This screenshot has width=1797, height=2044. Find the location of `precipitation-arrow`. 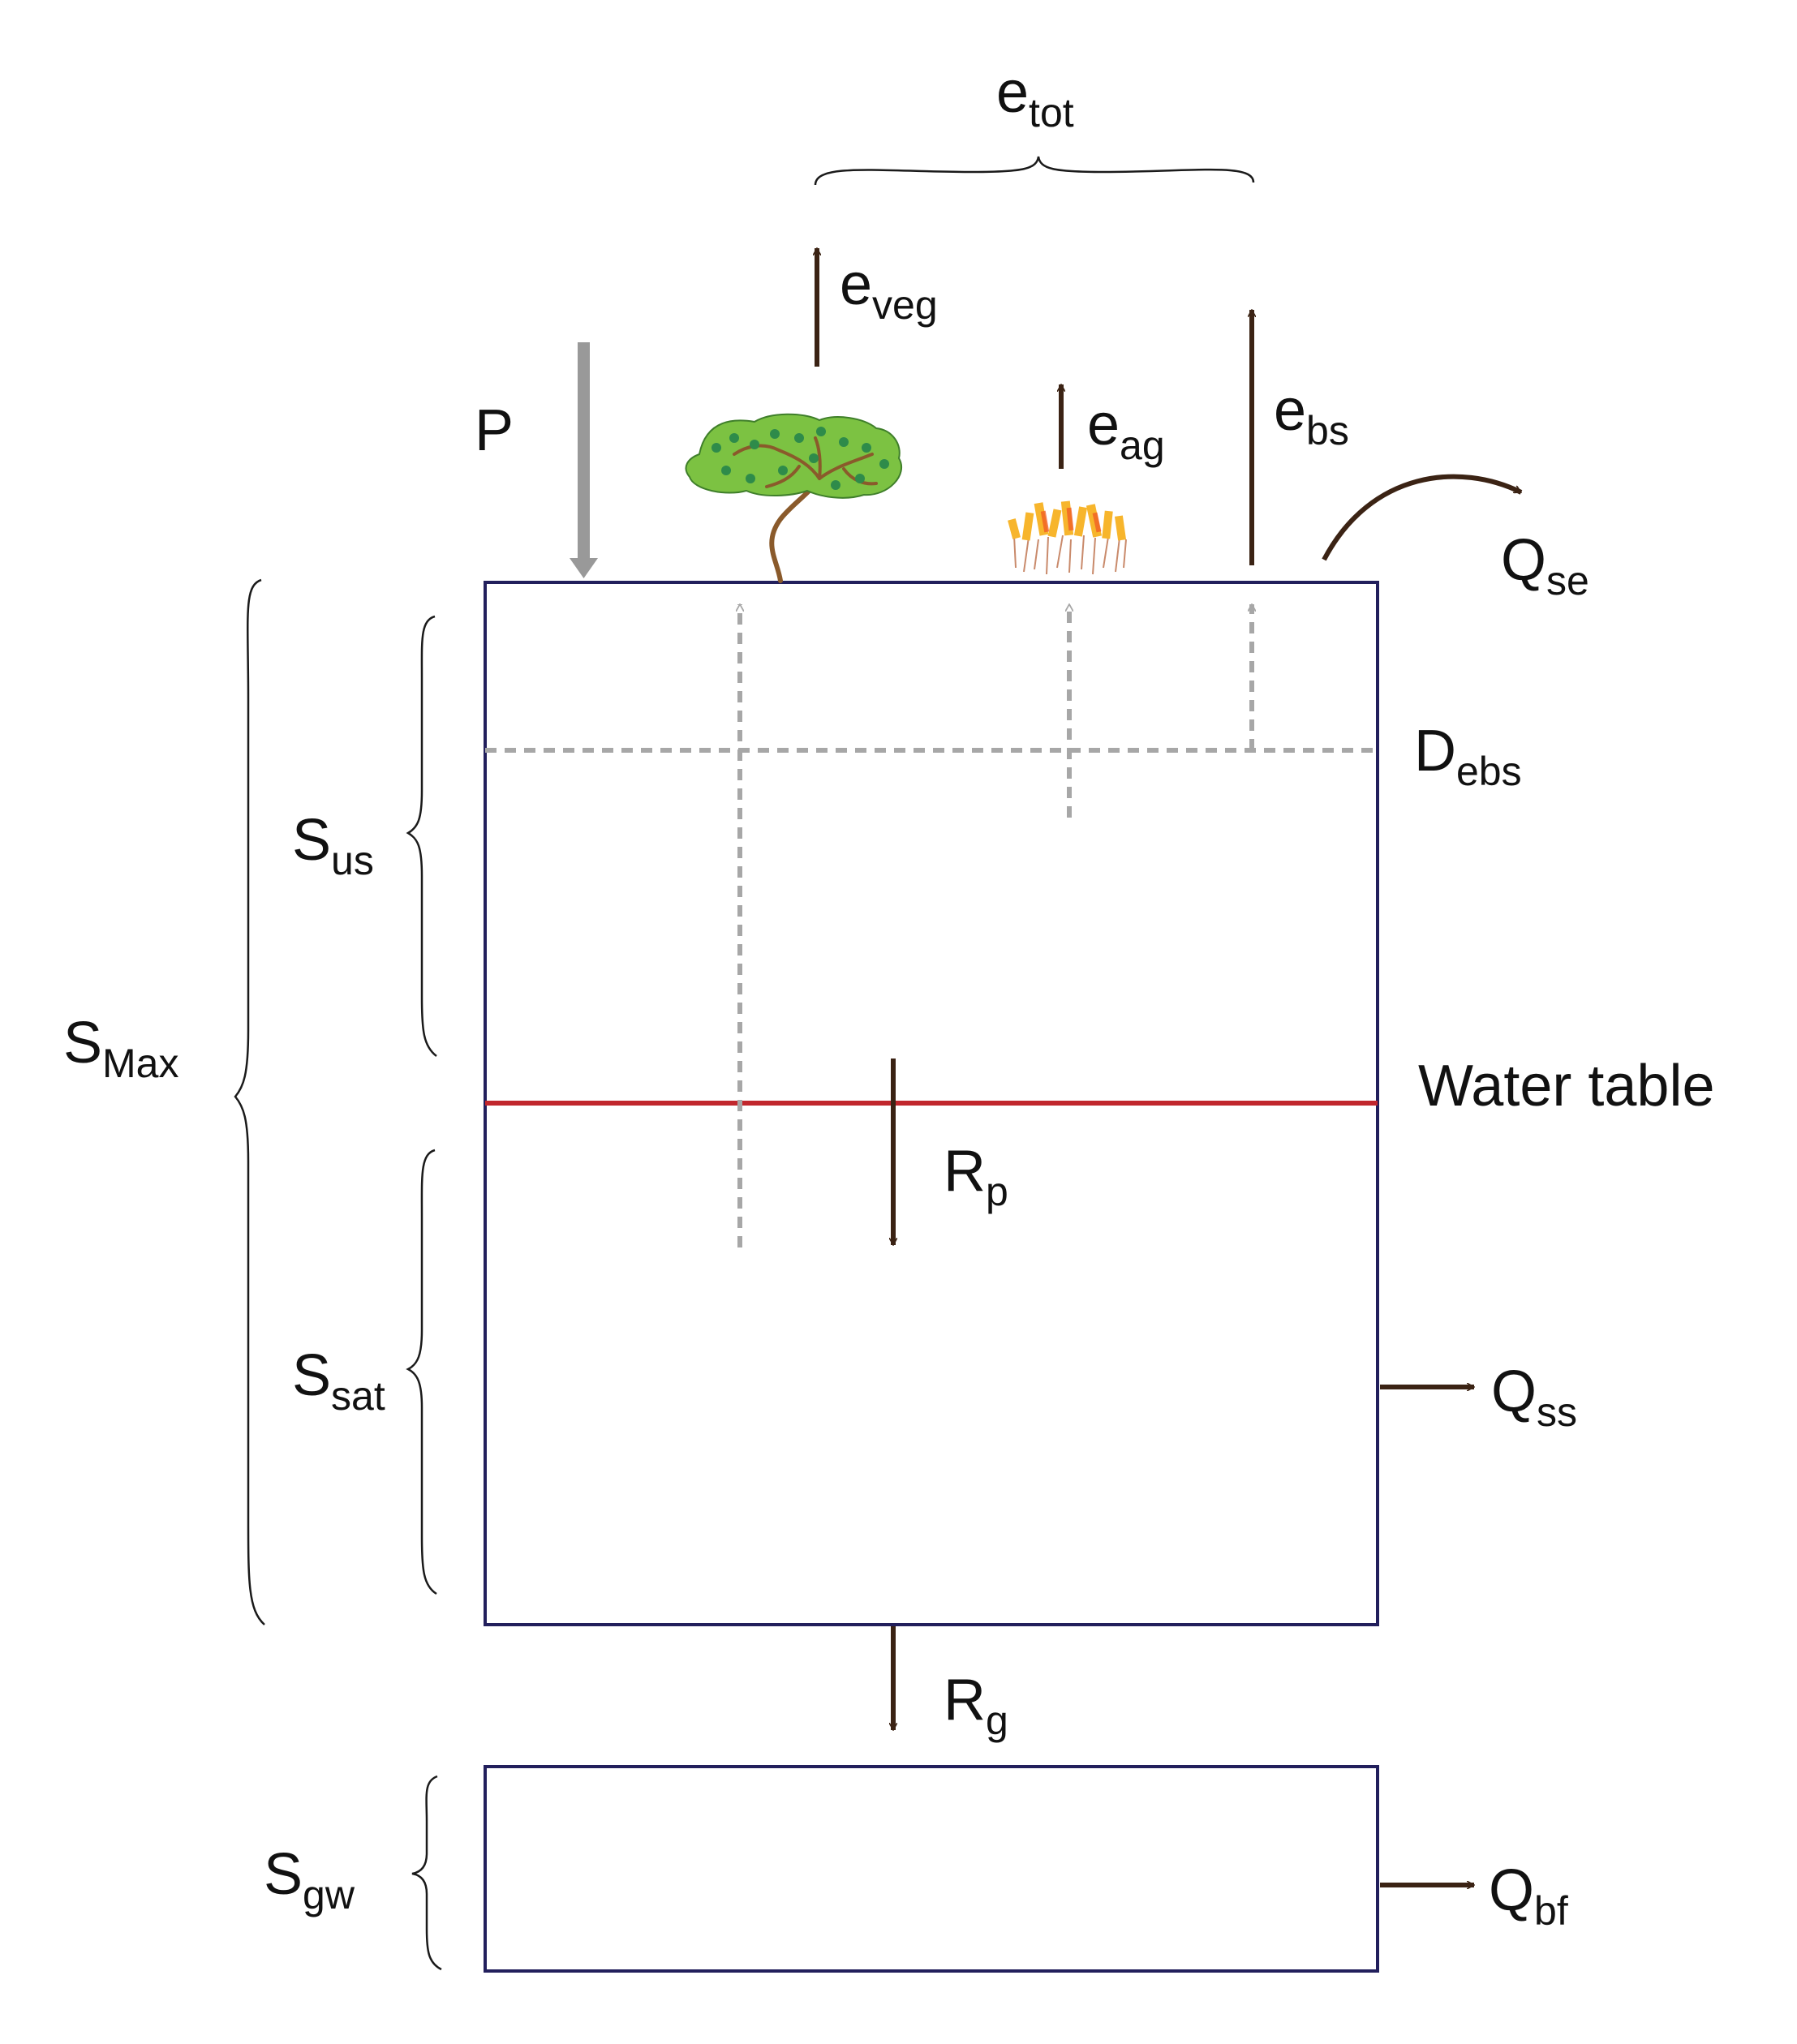

precipitation-arrow is located at coordinates (584, 460).